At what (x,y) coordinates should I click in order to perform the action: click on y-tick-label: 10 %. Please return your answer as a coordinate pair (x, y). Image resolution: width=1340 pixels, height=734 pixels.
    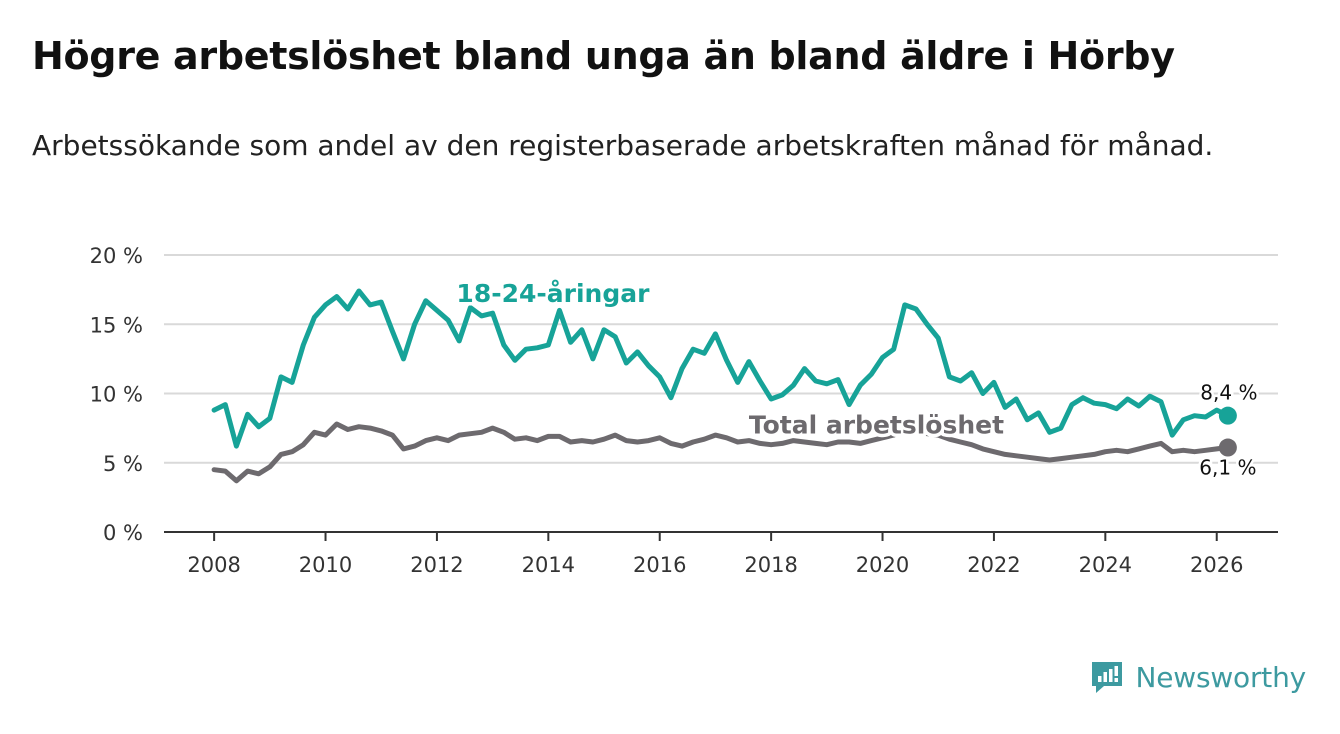
    Looking at the image, I should click on (116, 395).